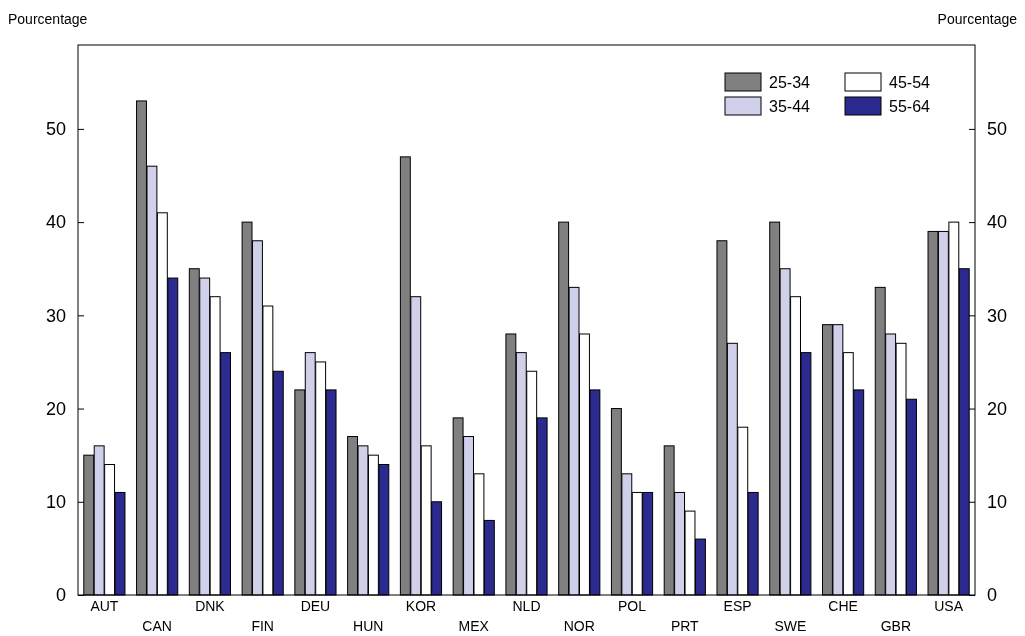  What do you see at coordinates (55, 502) in the screenshot?
I see `y-tick-label: 10` at bounding box center [55, 502].